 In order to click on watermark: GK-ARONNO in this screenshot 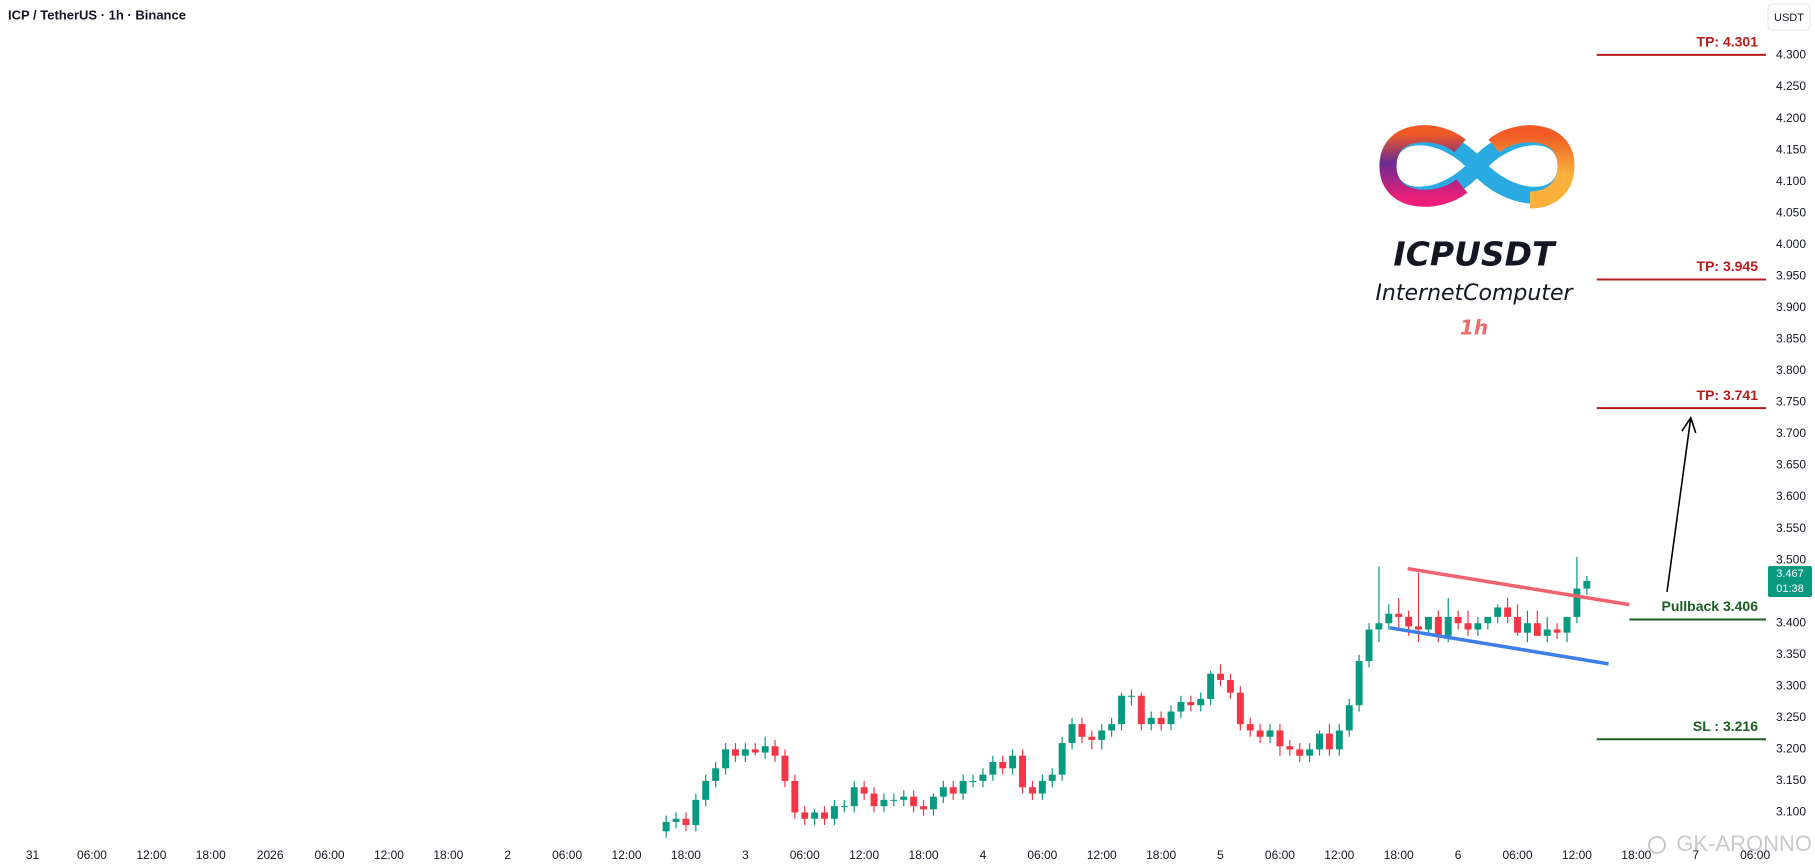, I will do `click(1730, 843)`.